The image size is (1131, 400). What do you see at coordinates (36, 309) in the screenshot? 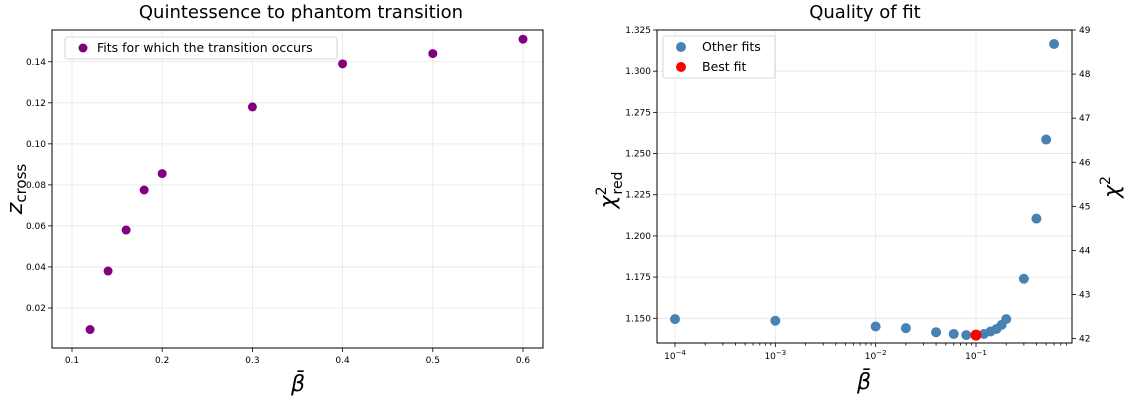
I see `chart-left-y-tick-label: 0.02` at bounding box center [36, 309].